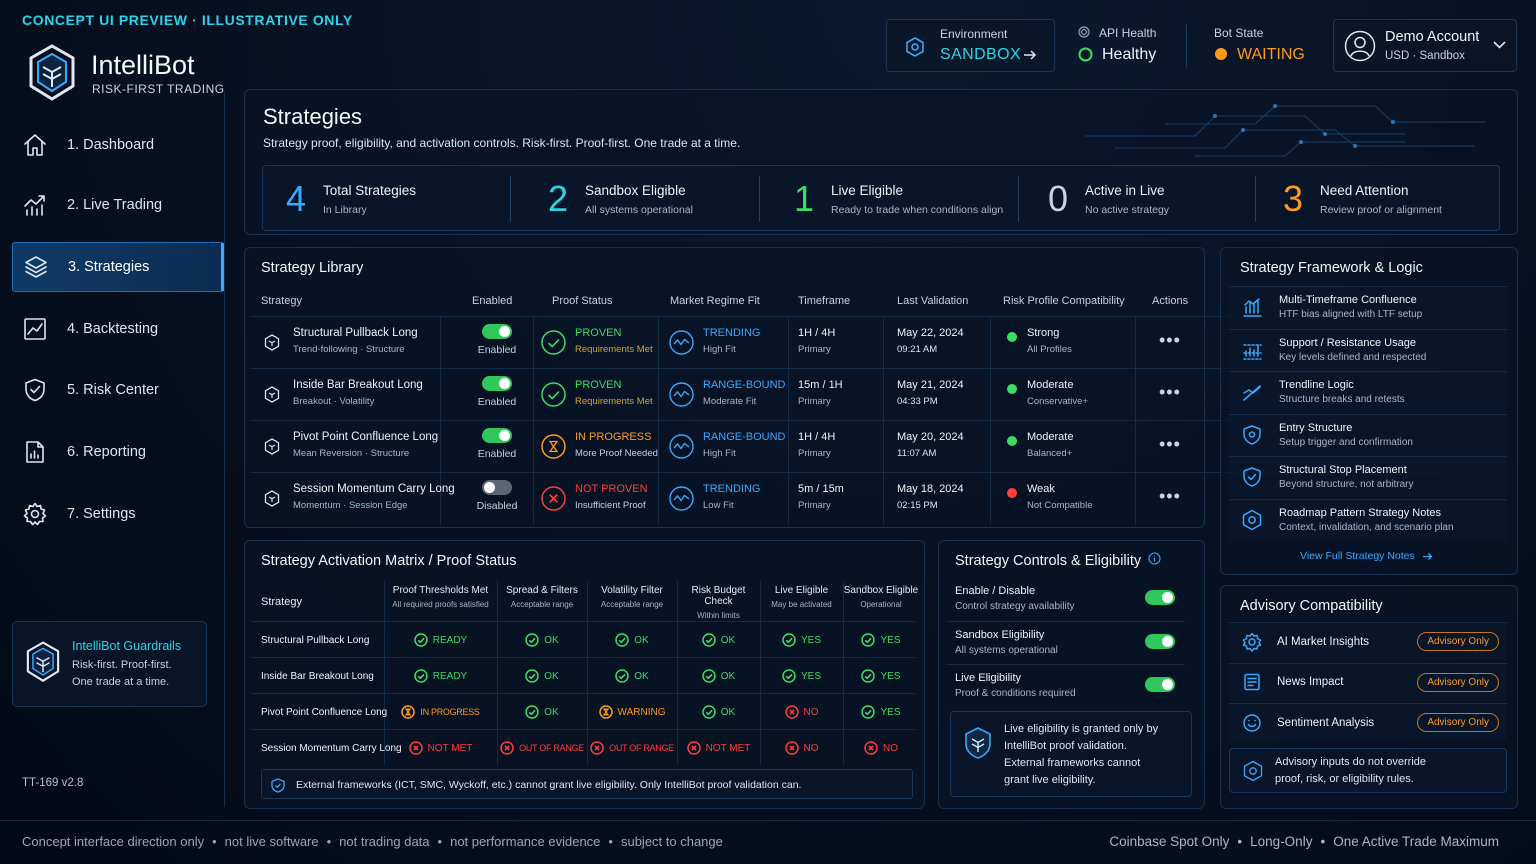 This screenshot has width=1536, height=864. I want to click on stat-sub: Review proof or alignment, so click(1381, 209).